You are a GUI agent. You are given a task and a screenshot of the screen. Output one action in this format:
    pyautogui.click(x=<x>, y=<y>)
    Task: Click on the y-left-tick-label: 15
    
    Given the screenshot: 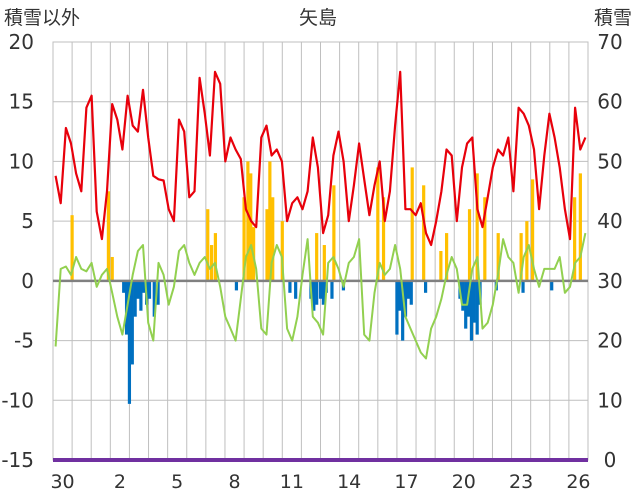 What is the action you would take?
    pyautogui.click(x=21, y=102)
    